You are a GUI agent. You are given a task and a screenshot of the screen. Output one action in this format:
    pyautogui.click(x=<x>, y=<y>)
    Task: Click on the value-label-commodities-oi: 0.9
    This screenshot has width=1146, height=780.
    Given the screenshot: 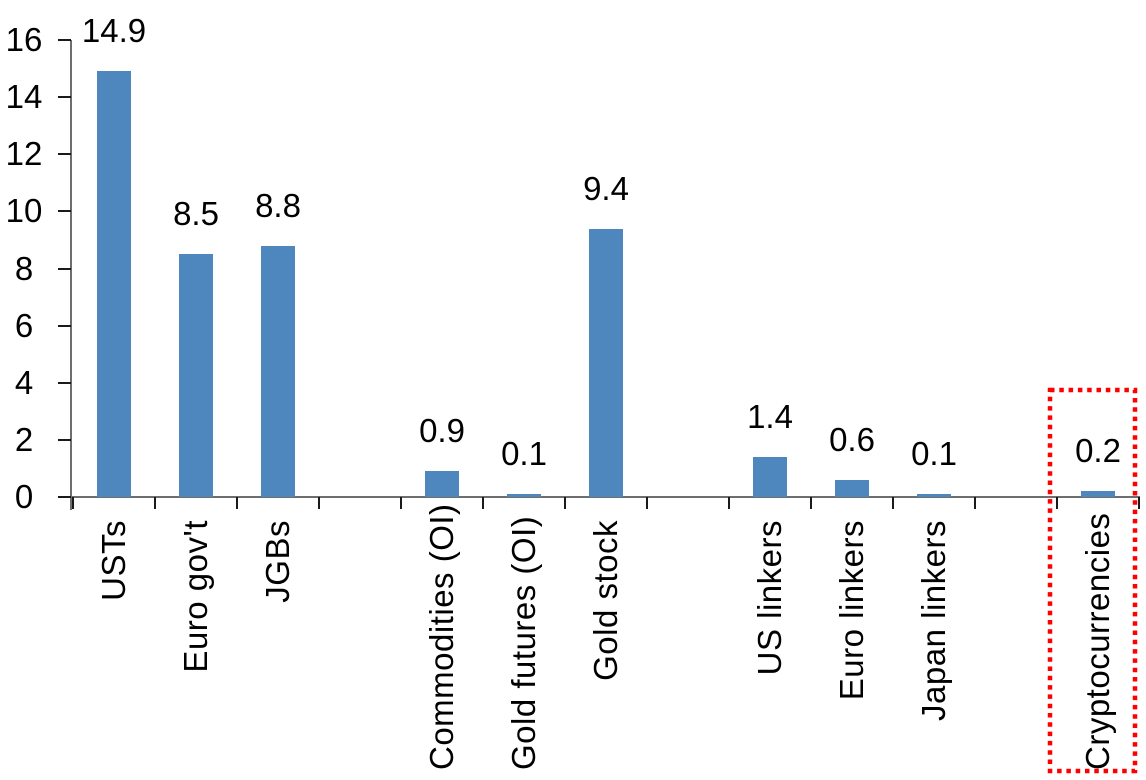 What is the action you would take?
    pyautogui.click(x=442, y=430)
    